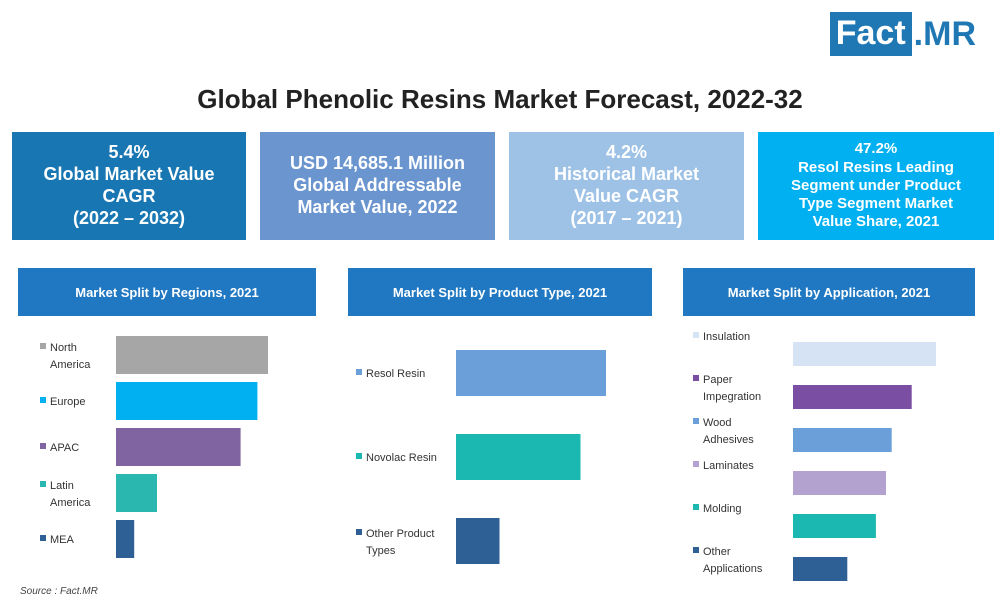 Image resolution: width=1000 pixels, height=600 pixels. I want to click on factmr-logo: Fact .MR, so click(902, 34).